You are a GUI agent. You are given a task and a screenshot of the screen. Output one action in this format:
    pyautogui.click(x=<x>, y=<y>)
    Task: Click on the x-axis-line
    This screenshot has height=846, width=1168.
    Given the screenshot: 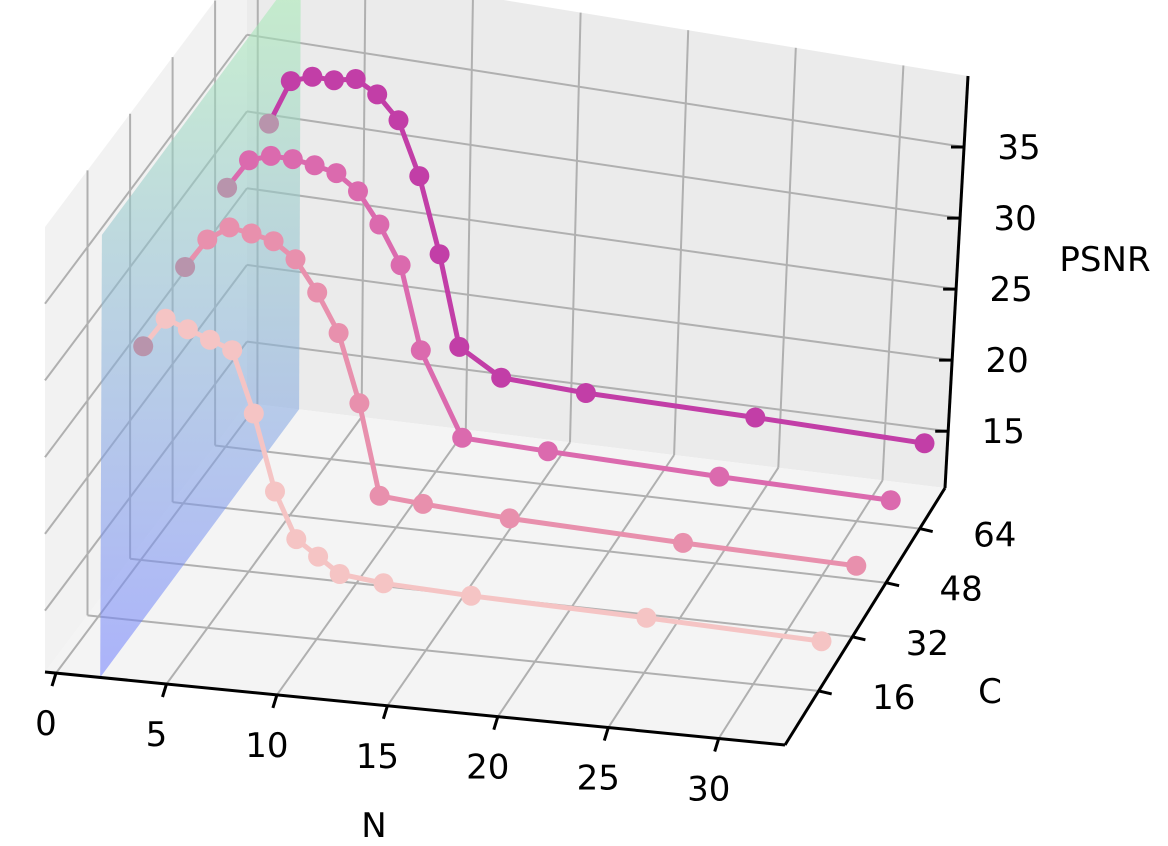 What is the action you would take?
    pyautogui.click(x=415, y=708)
    